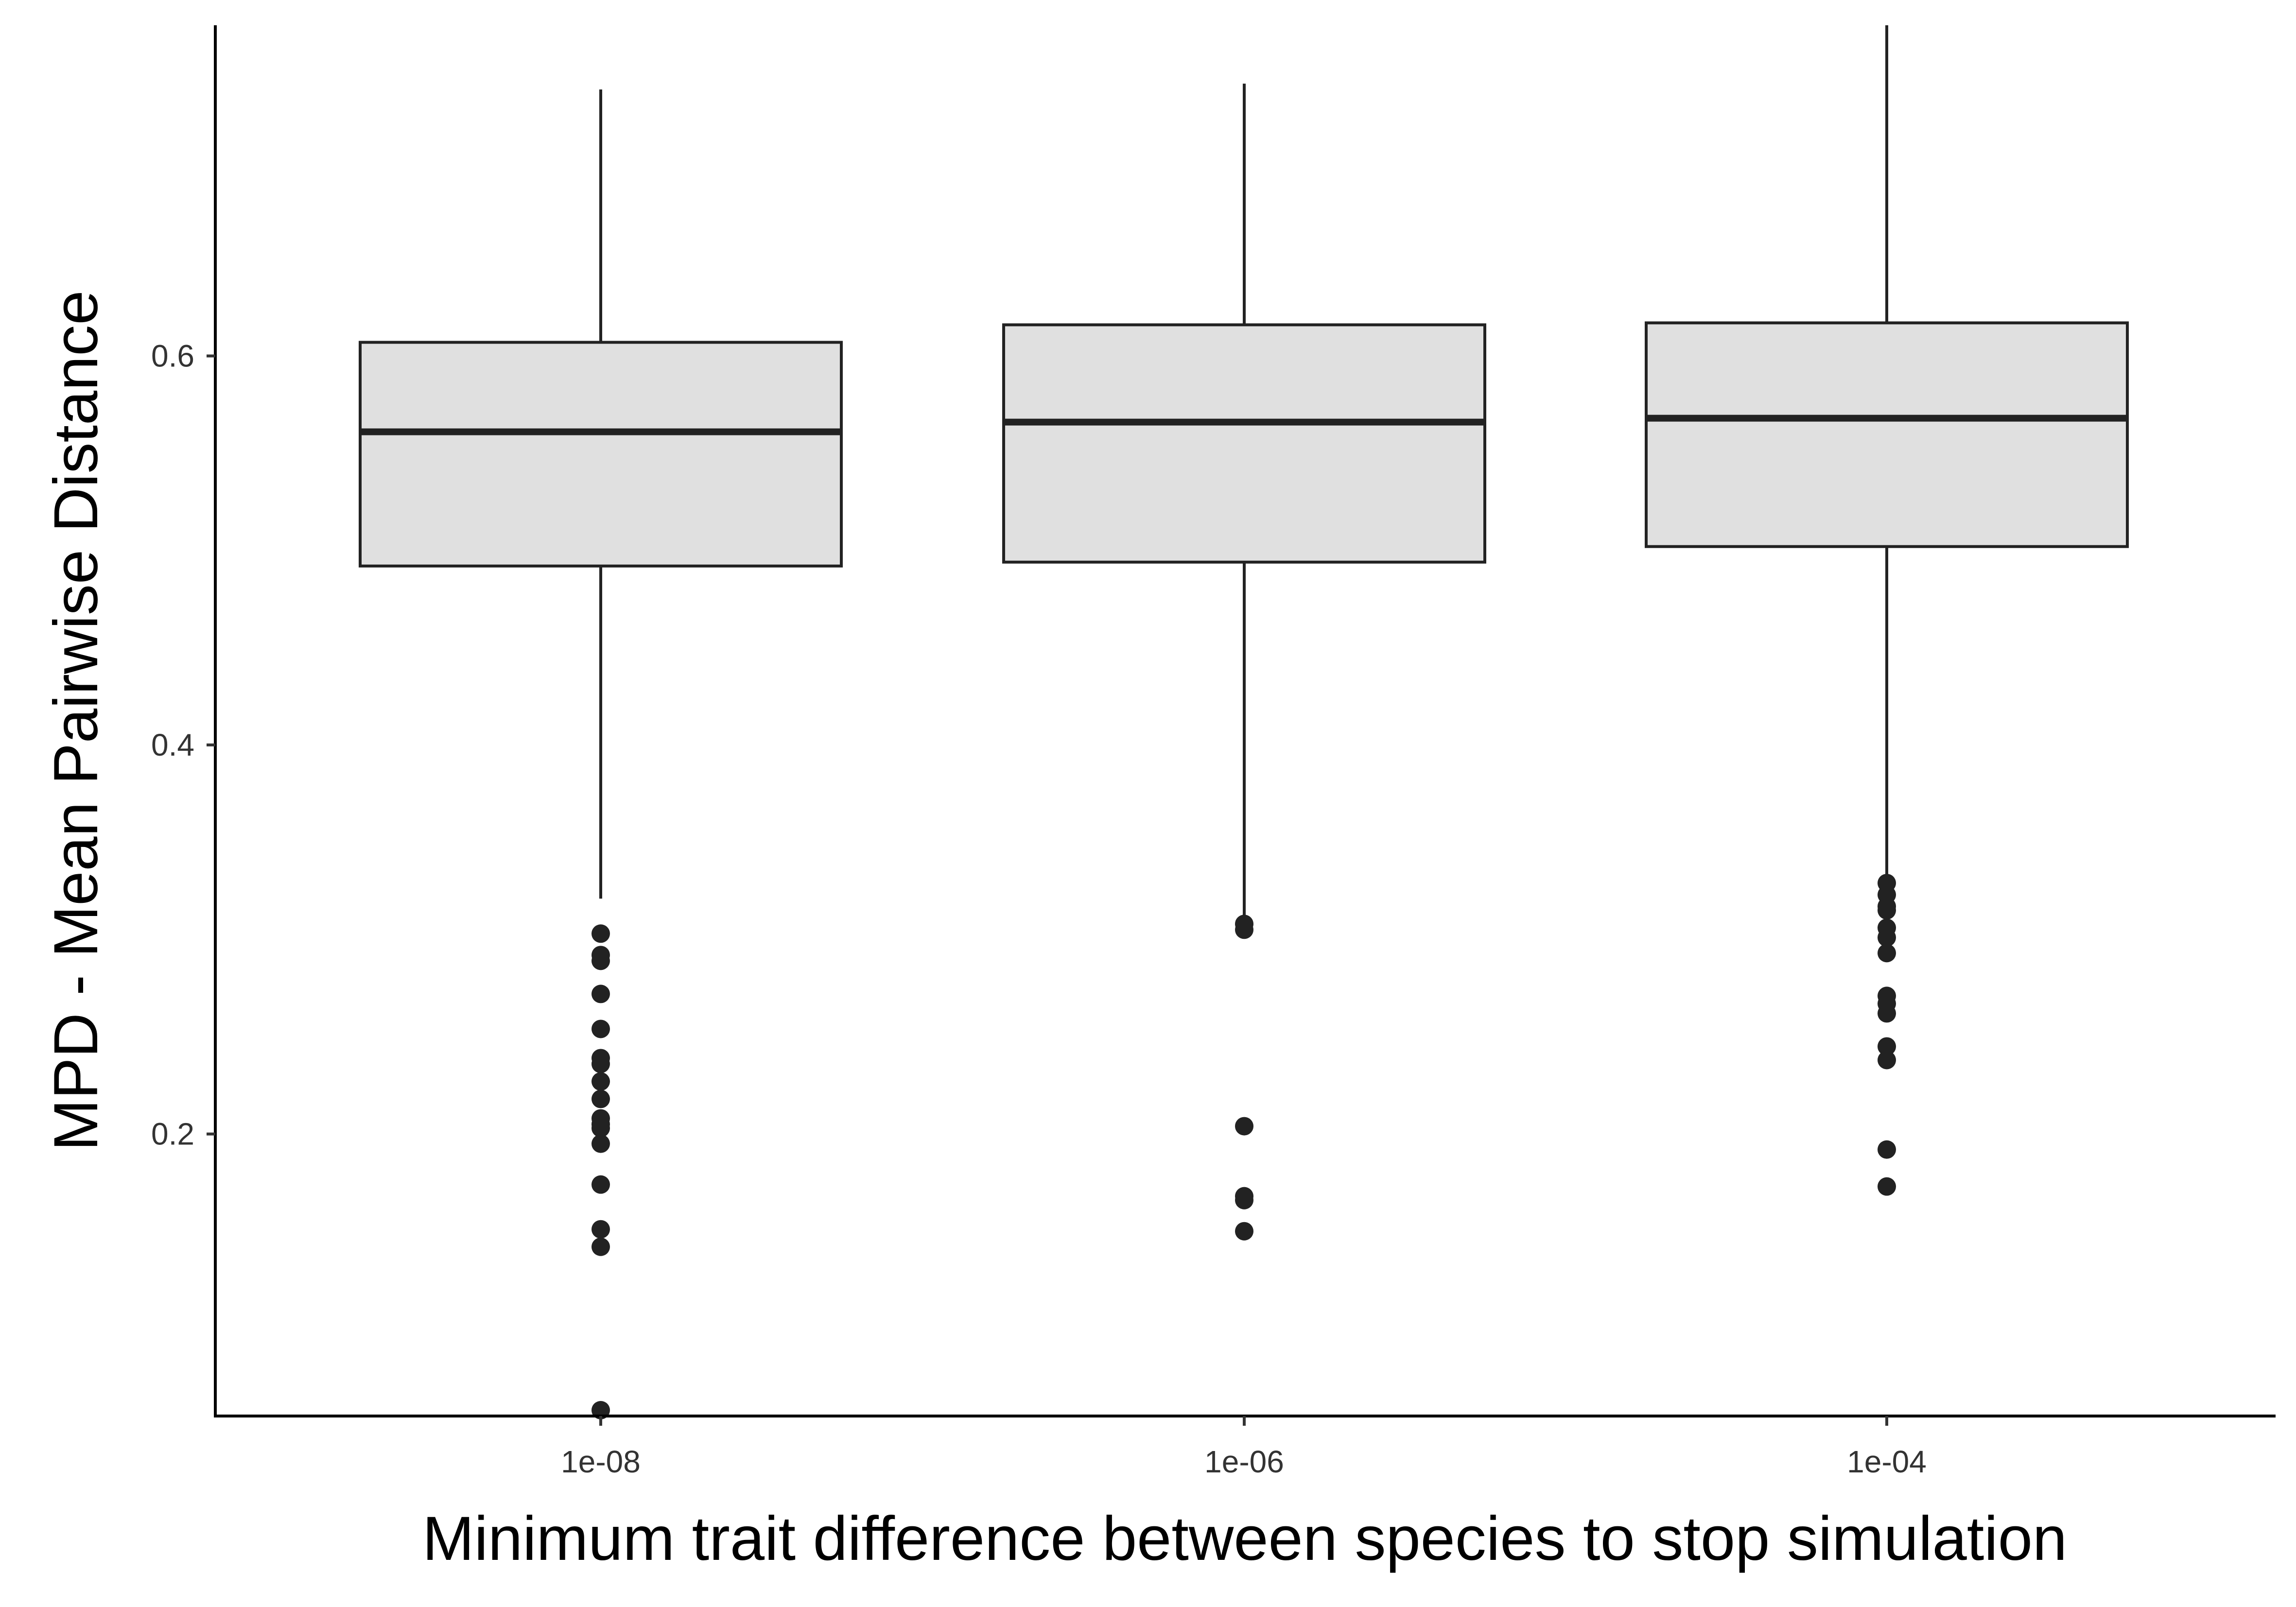  I want to click on x-tick-label: 1e-04, so click(1887, 1461).